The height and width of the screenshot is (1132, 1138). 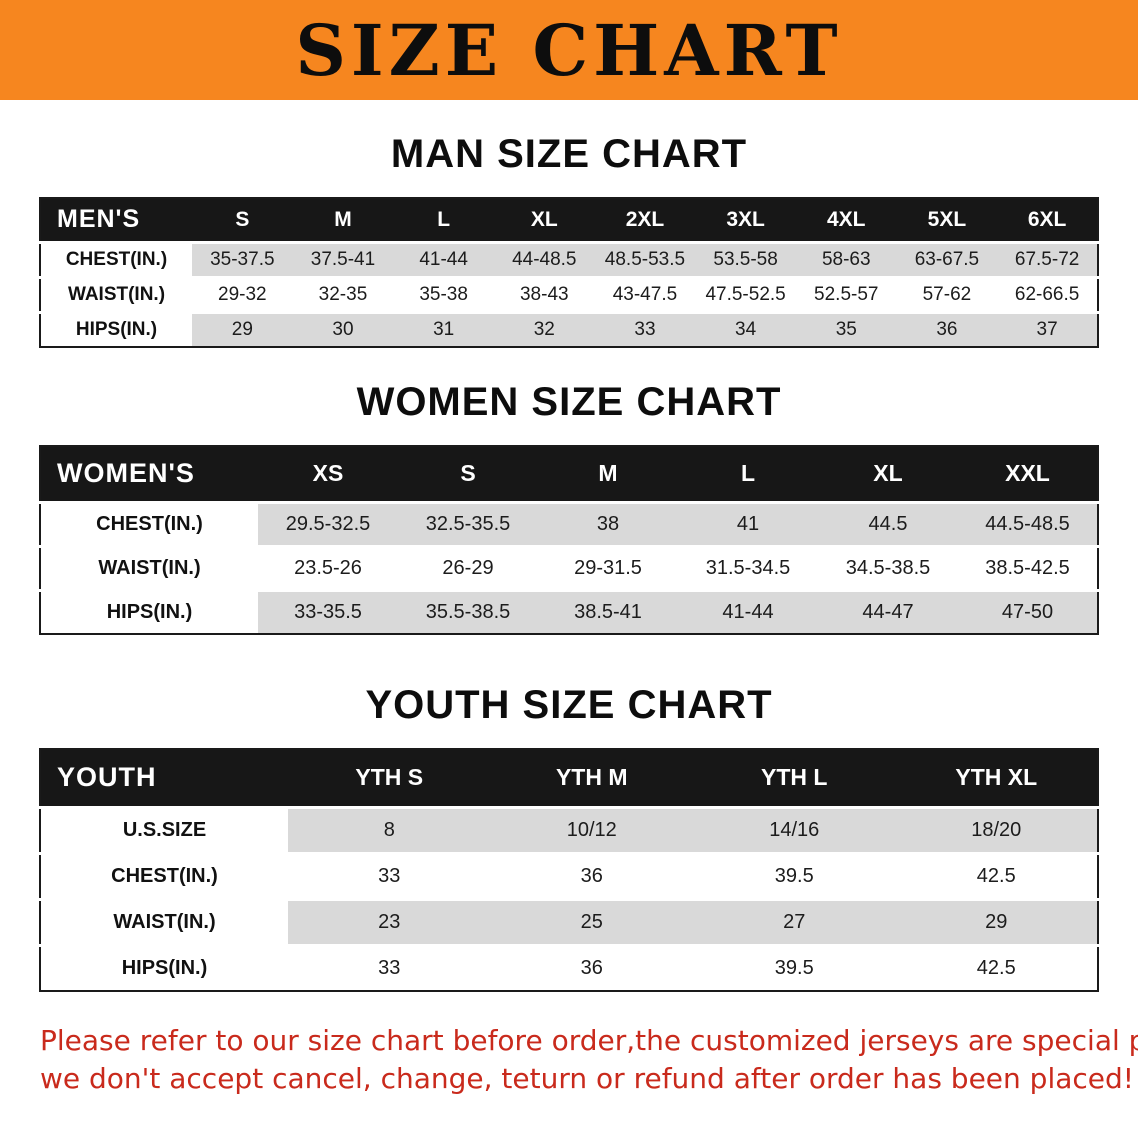 What do you see at coordinates (748, 524) in the screenshot?
I see `value-cell: 41` at bounding box center [748, 524].